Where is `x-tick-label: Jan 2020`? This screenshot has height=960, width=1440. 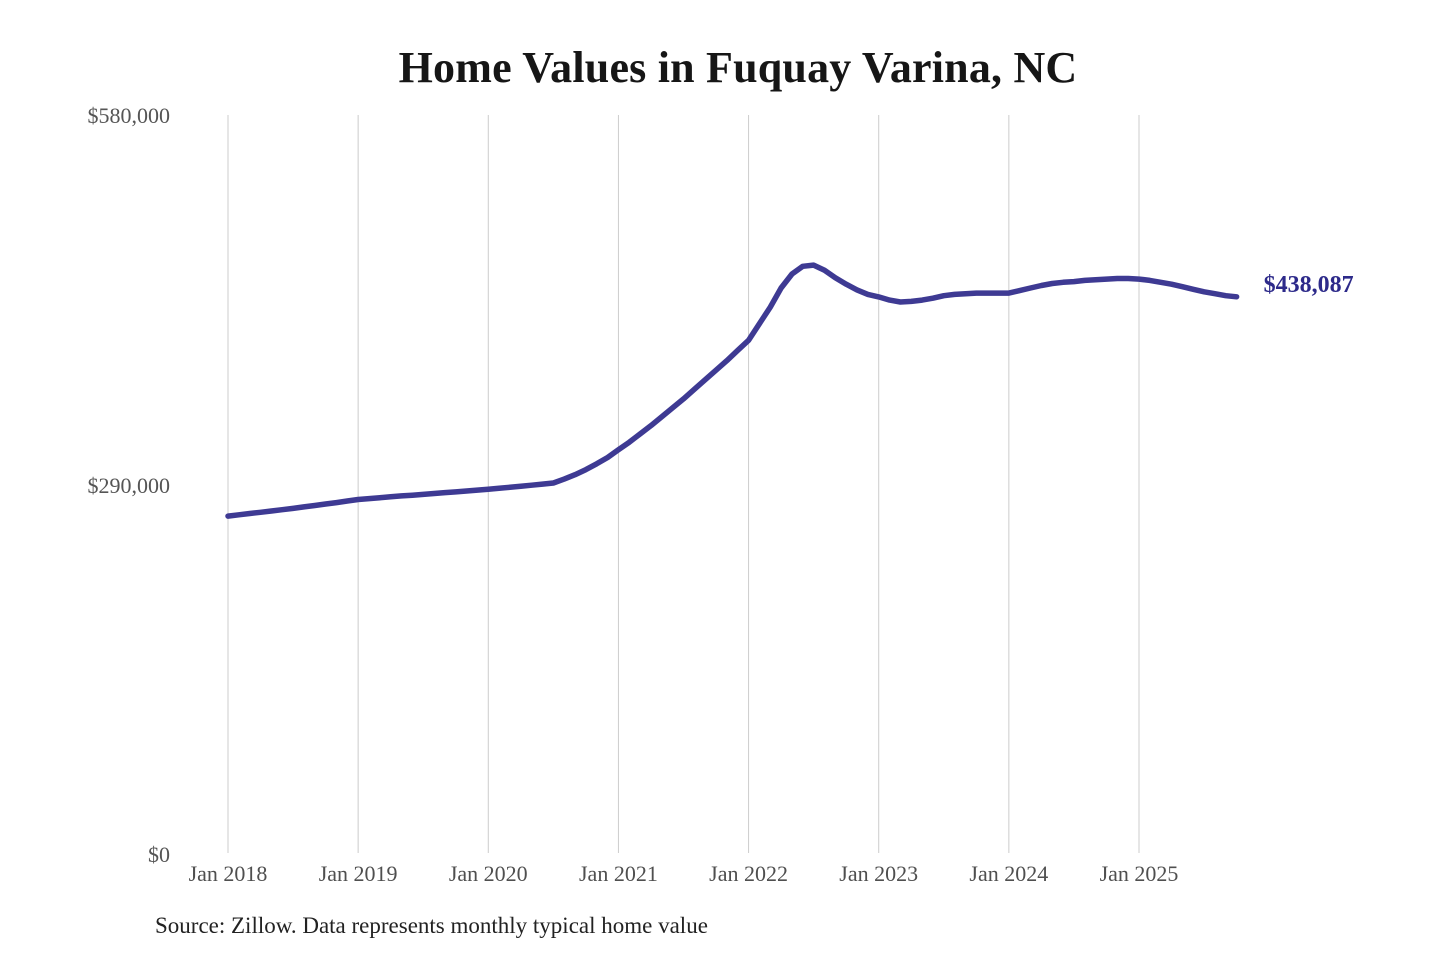
x-tick-label: Jan 2020 is located at coordinates (488, 873).